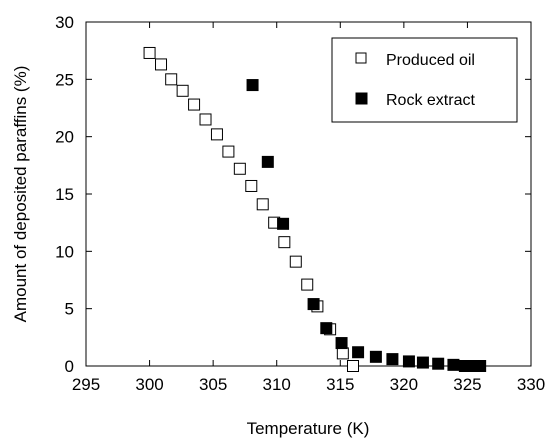 Image resolution: width=557 pixels, height=439 pixels. I want to click on y-tick-label-30: 30, so click(64, 22).